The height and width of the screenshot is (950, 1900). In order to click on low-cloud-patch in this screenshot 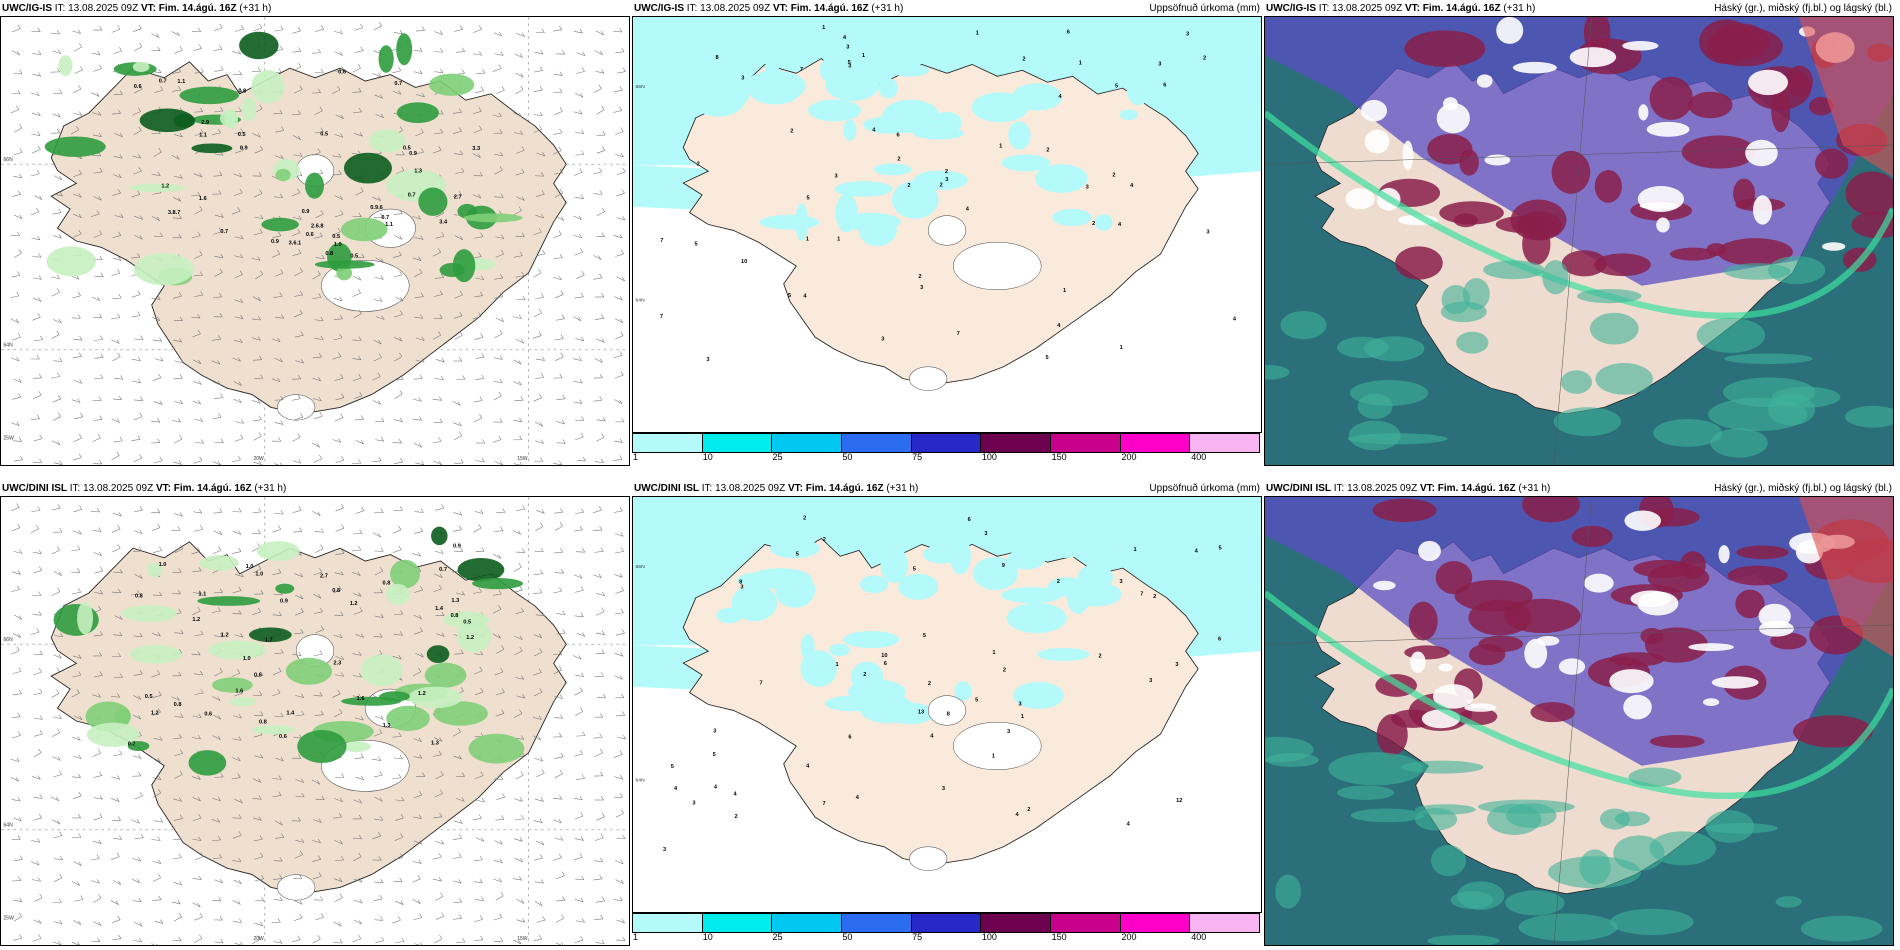, I will do `click(1374, 435)`.